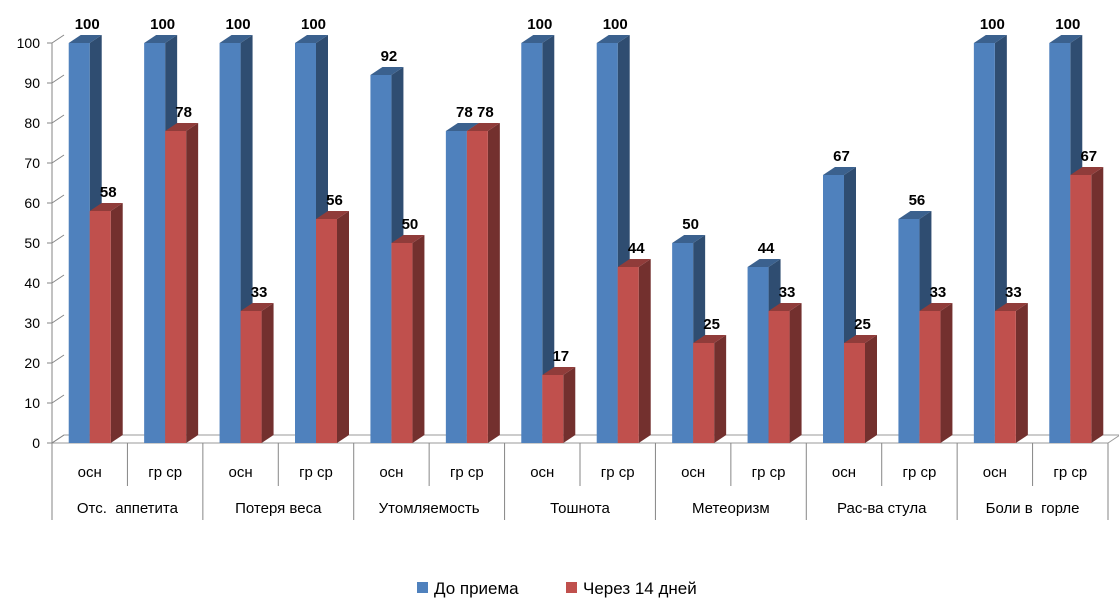 The image size is (1119, 604). What do you see at coordinates (108, 192) in the screenshot?
I see `data-label: 58` at bounding box center [108, 192].